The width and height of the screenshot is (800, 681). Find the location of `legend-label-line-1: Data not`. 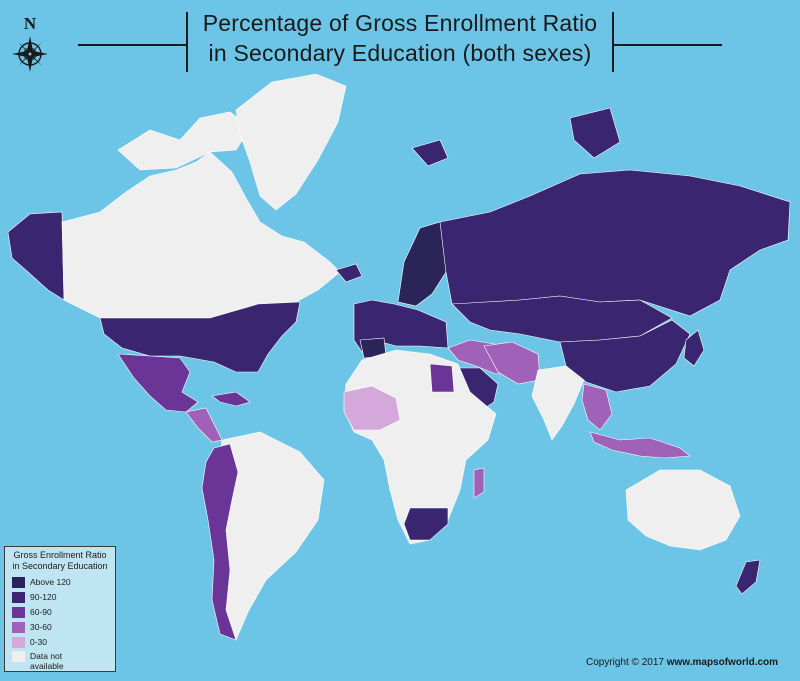

legend-label-line-1: Data not is located at coordinates (46, 656).